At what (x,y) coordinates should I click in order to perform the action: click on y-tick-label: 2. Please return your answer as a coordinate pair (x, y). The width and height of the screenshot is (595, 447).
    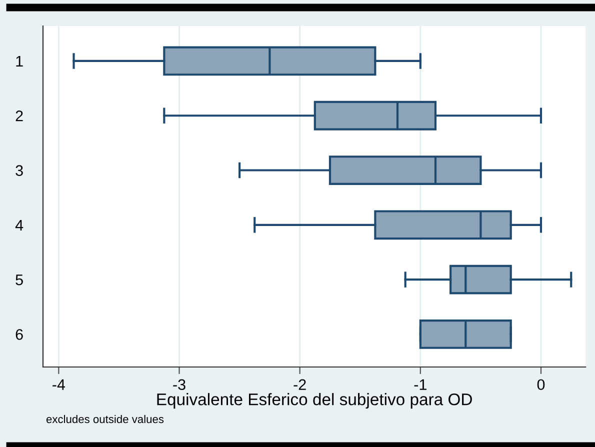
    Looking at the image, I should click on (19, 116).